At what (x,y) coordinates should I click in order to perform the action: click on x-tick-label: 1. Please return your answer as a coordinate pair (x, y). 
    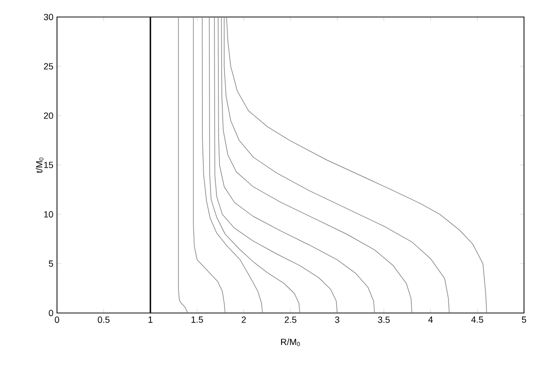
    Looking at the image, I should click on (150, 319).